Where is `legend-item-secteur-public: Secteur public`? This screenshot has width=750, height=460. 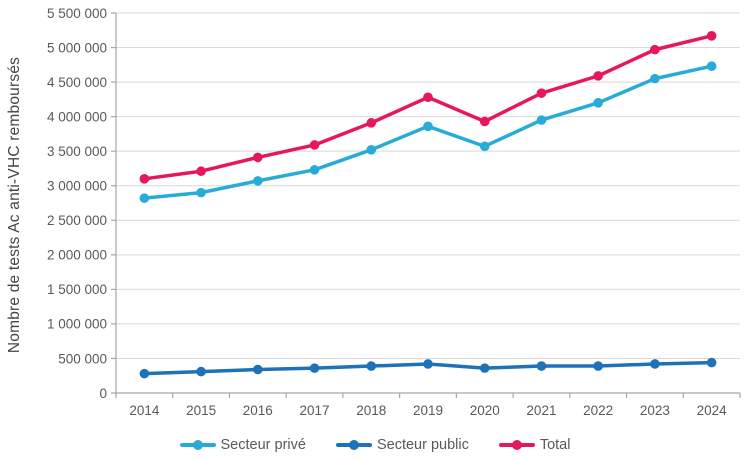 legend-item-secteur-public: Secteur public is located at coordinates (402, 445).